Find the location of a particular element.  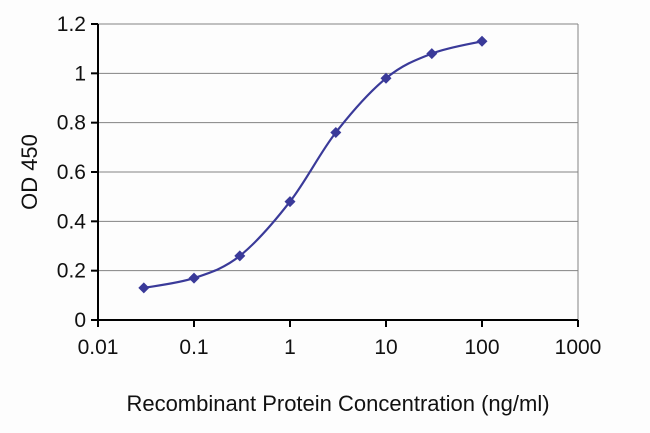

x-tick-label: 0.01 is located at coordinates (98, 347).